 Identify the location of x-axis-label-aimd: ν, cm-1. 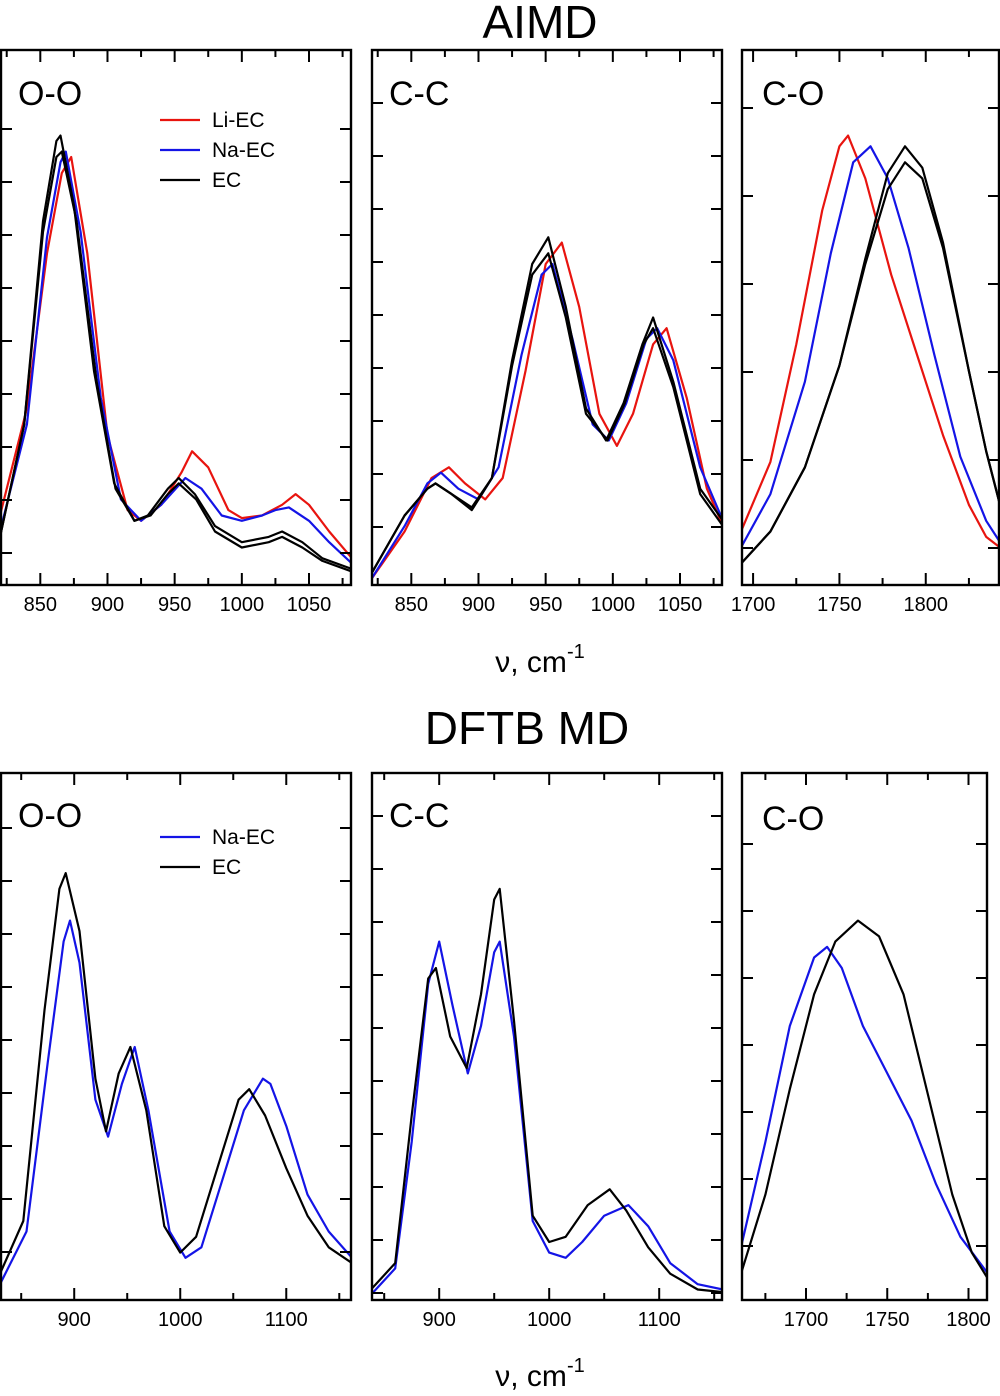
(539, 660).